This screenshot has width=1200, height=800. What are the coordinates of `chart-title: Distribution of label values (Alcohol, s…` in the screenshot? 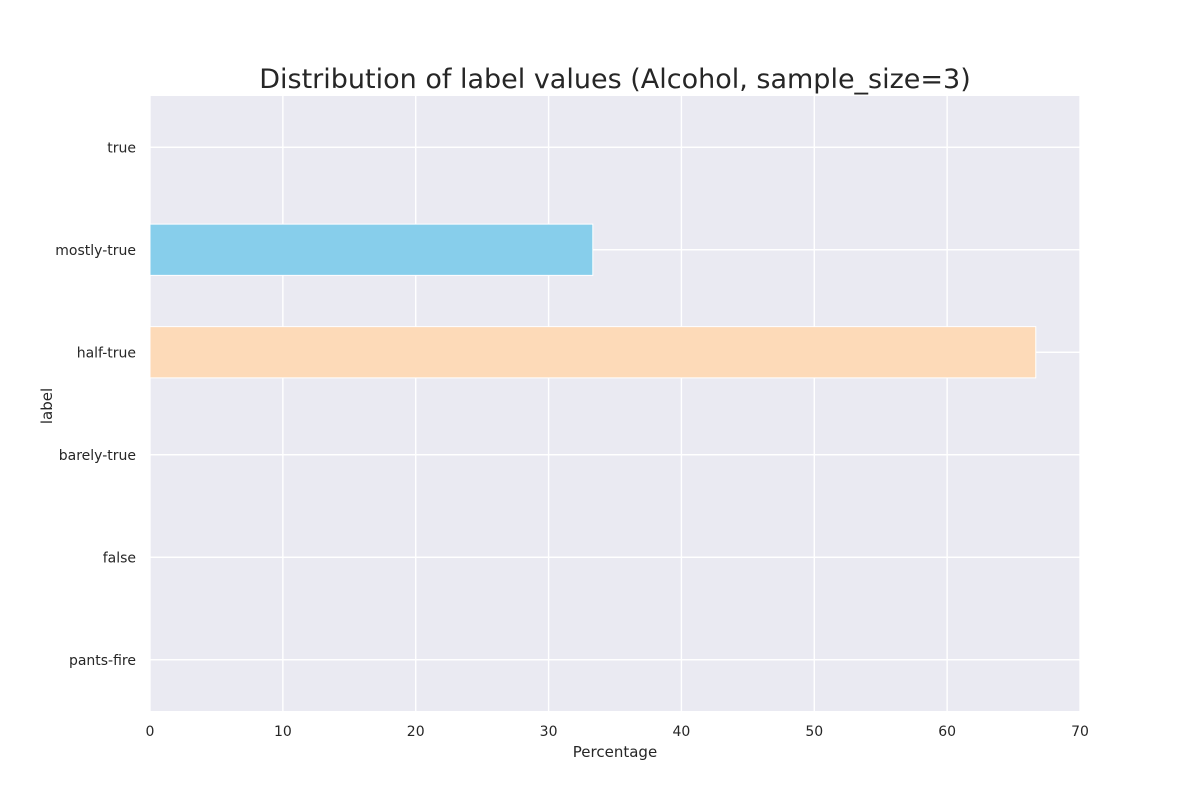 It's located at (615, 79).